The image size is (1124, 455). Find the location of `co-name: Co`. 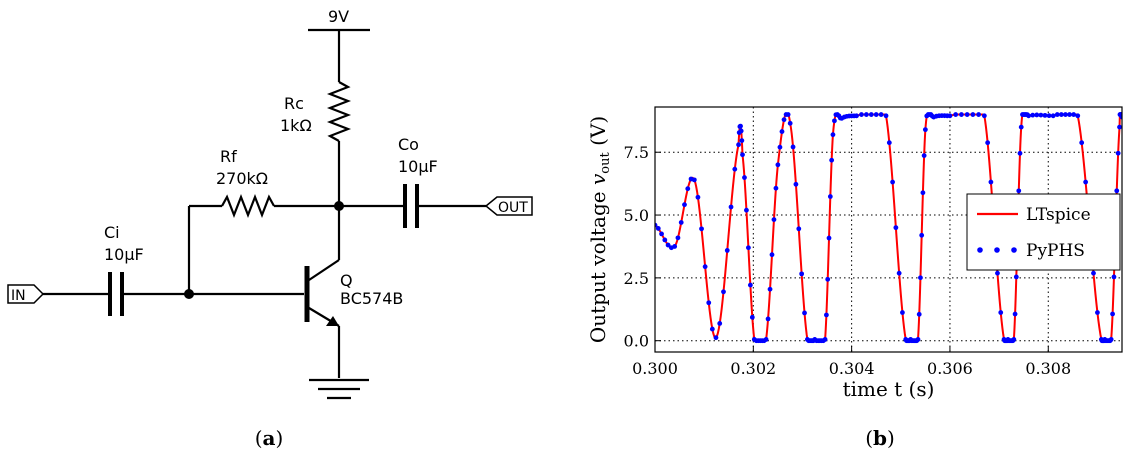

co-name: Co is located at coordinates (408, 144).